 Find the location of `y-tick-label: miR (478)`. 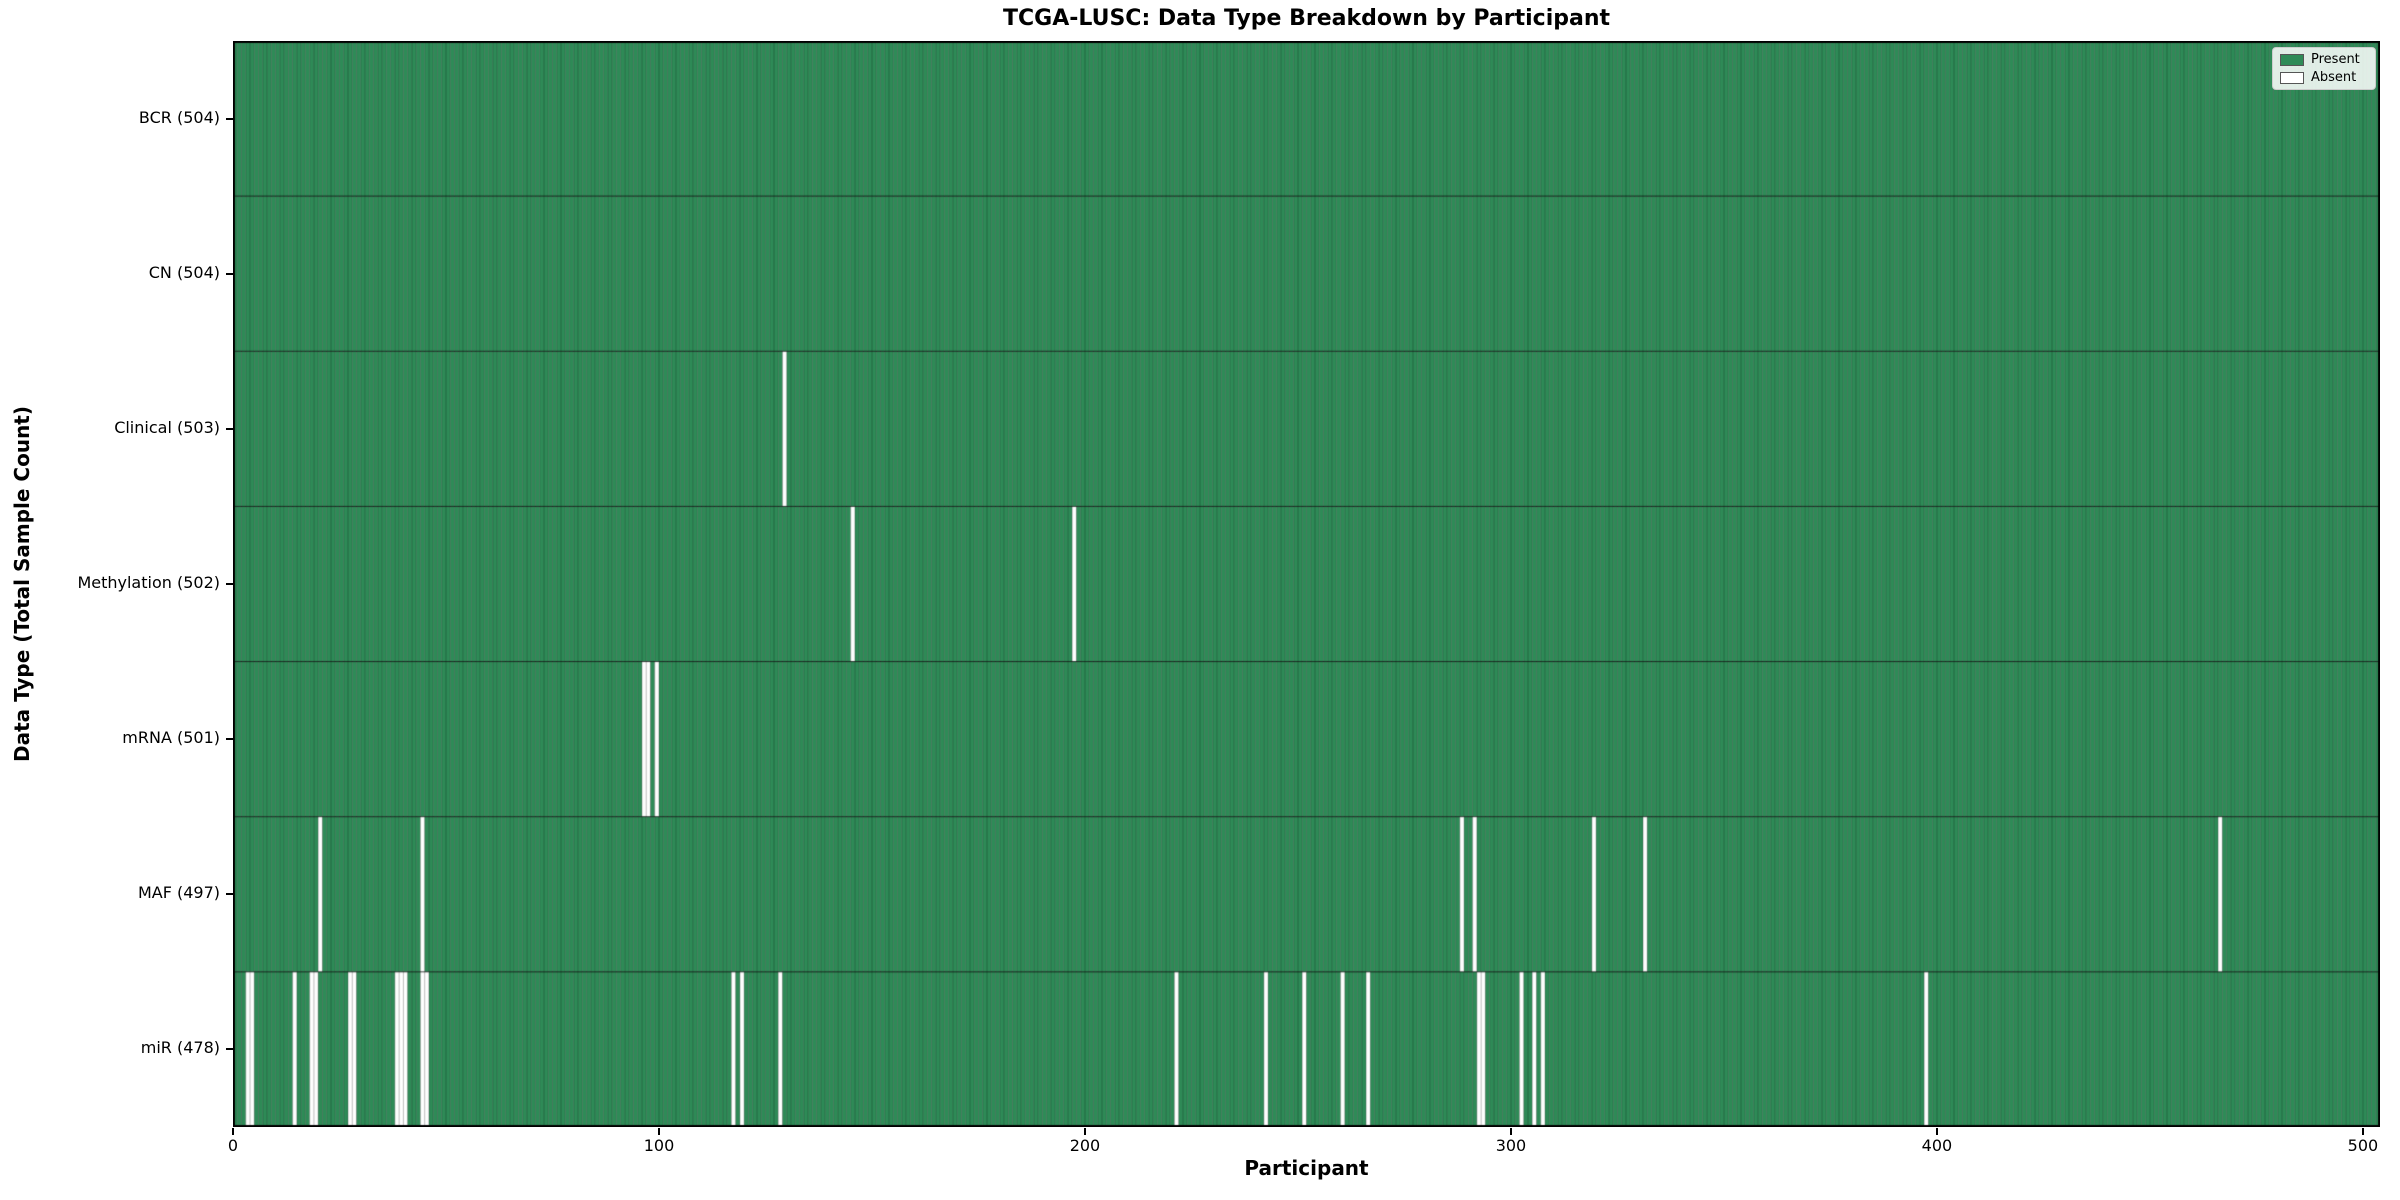

y-tick-label: miR (478) is located at coordinates (180, 1048).